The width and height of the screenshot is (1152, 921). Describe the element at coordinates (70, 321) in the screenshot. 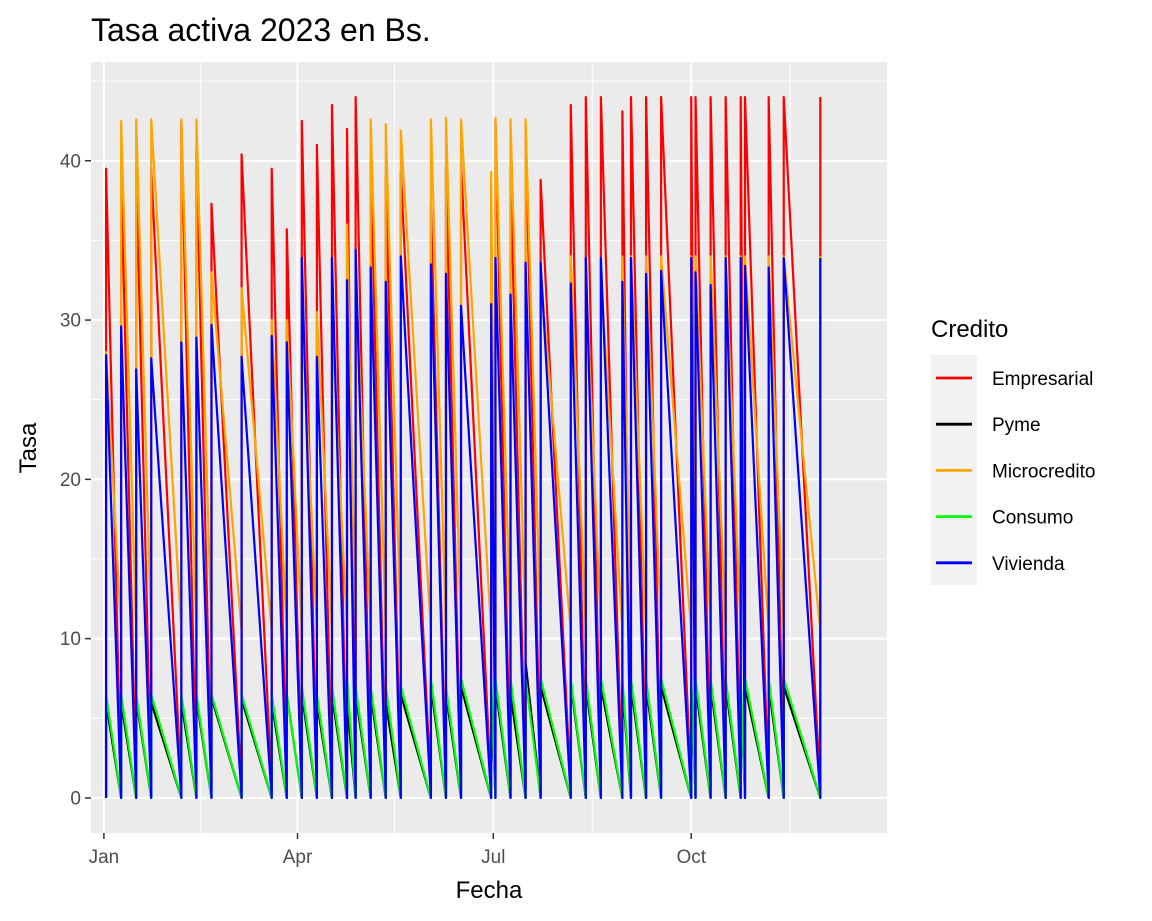

I see `y-tick-label: 30` at that location.